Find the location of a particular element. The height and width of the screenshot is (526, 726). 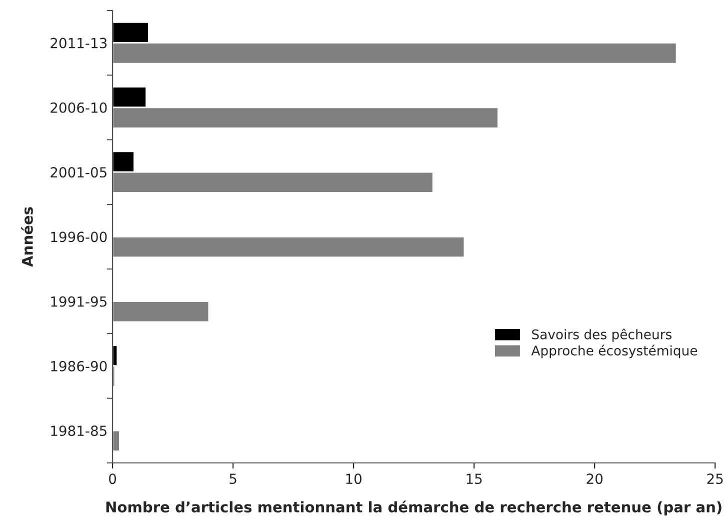

x-tick-label: 25 is located at coordinates (715, 479).